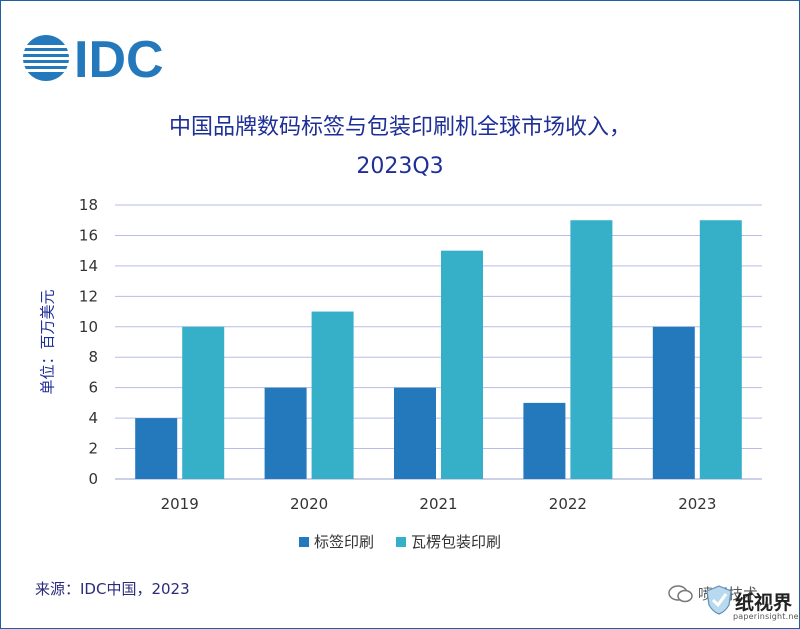 The height and width of the screenshot is (629, 800). I want to click on idc-logo: IDC, so click(93, 58).